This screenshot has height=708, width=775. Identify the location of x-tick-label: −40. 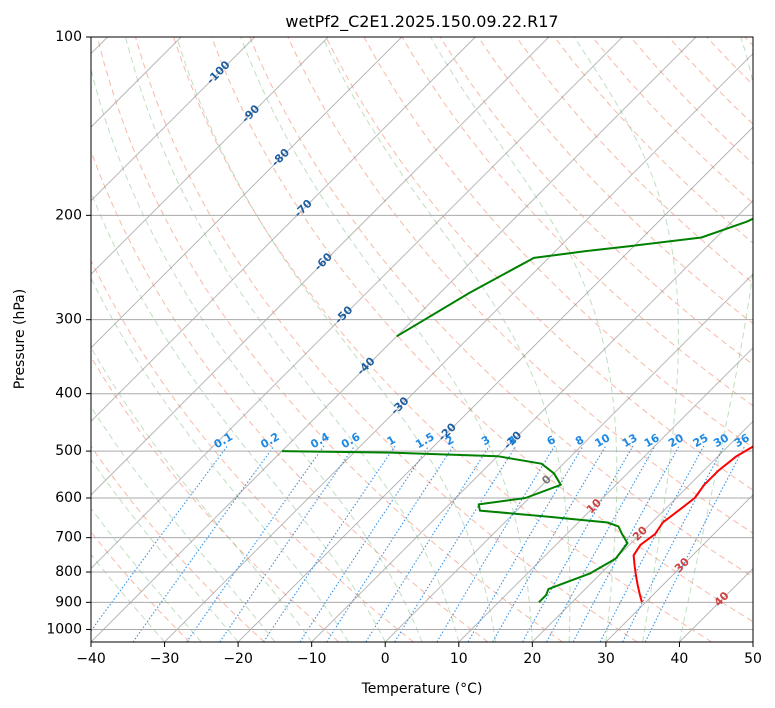
(91, 659).